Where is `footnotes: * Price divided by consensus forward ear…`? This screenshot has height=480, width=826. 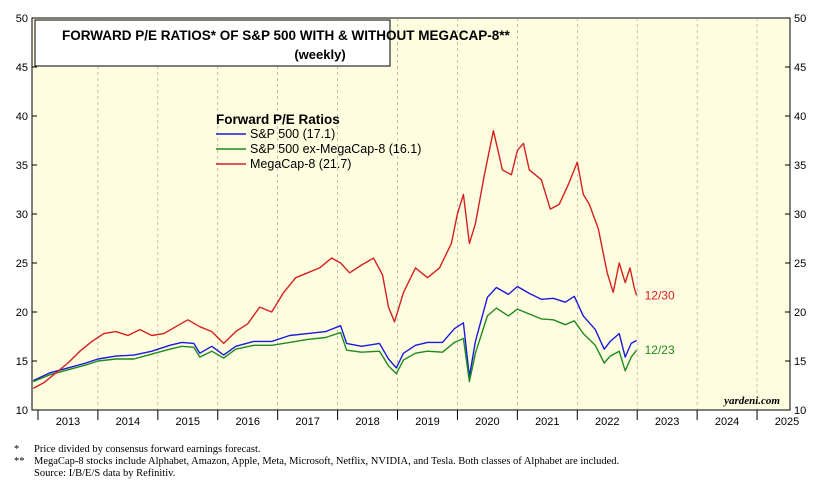 footnotes: * Price divided by consensus forward ear… is located at coordinates (316, 462).